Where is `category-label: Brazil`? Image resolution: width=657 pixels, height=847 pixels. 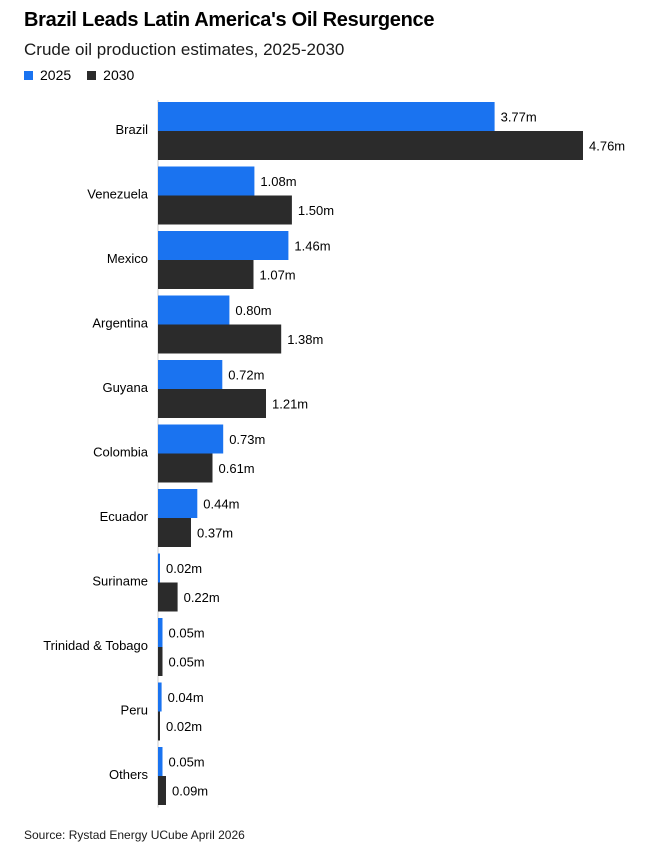
category-label: Brazil is located at coordinates (131, 129).